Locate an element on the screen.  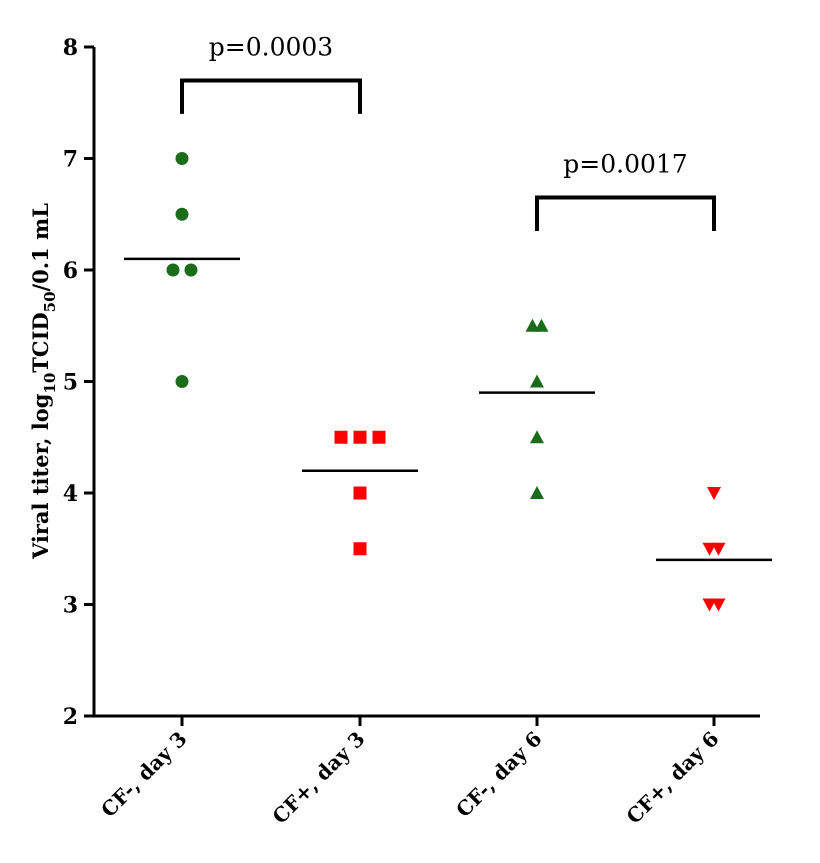
p-value-label: p=0.0003 is located at coordinates (271, 46).